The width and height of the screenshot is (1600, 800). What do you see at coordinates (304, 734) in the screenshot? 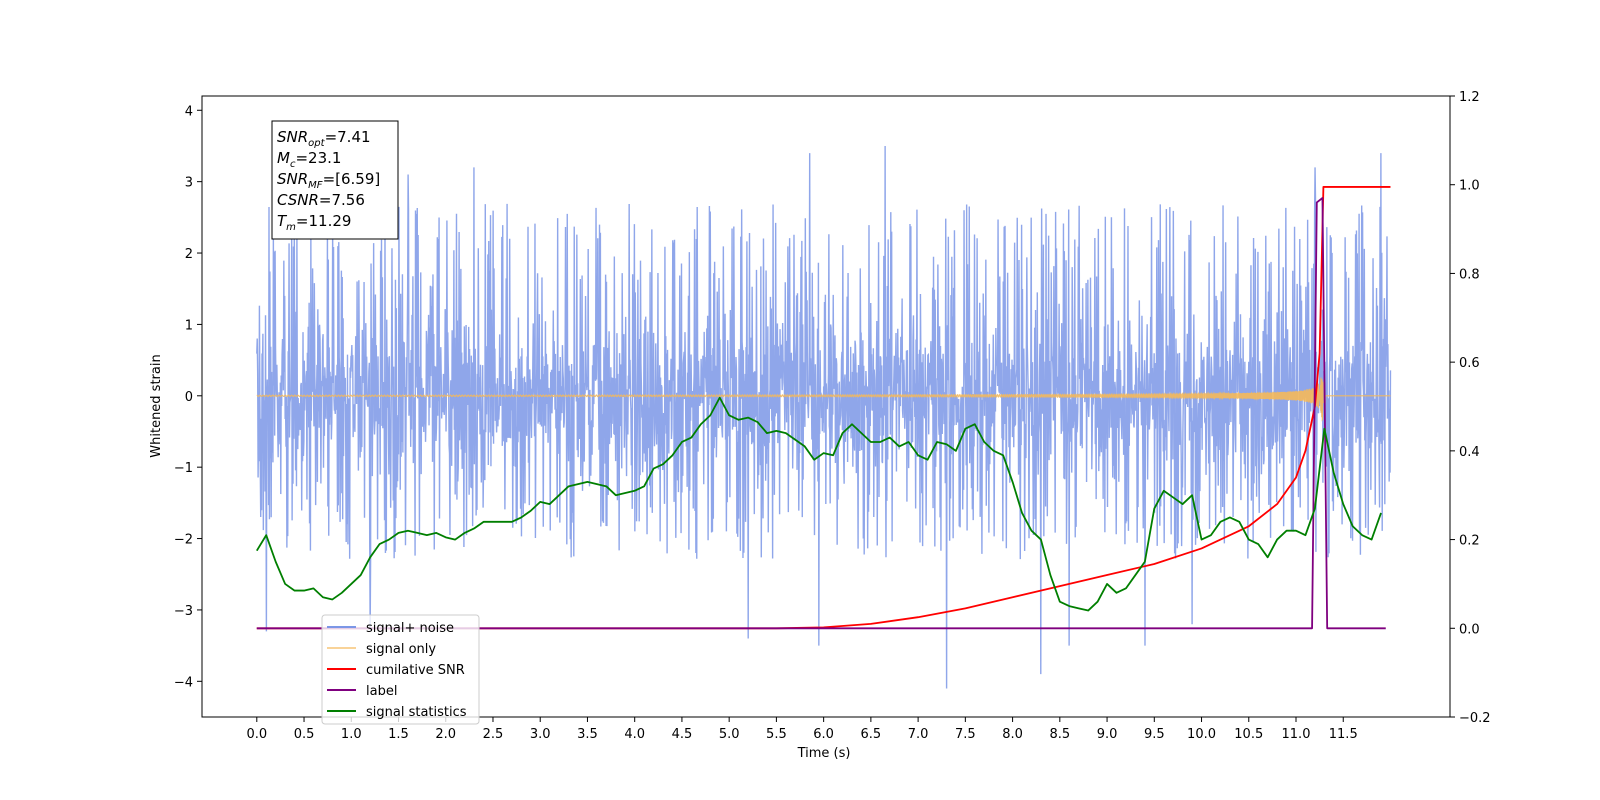
I see `x-tick-label: 0.5` at bounding box center [304, 734].